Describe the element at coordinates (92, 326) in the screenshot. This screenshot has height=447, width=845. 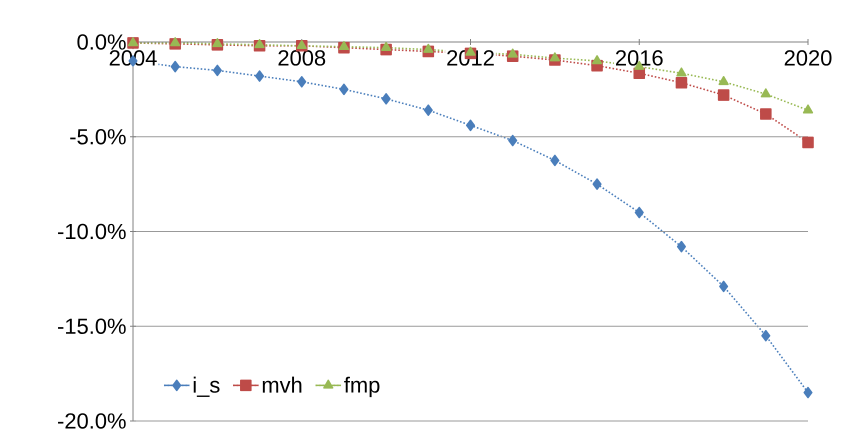
I see `y-tick-label: -15.0%` at that location.